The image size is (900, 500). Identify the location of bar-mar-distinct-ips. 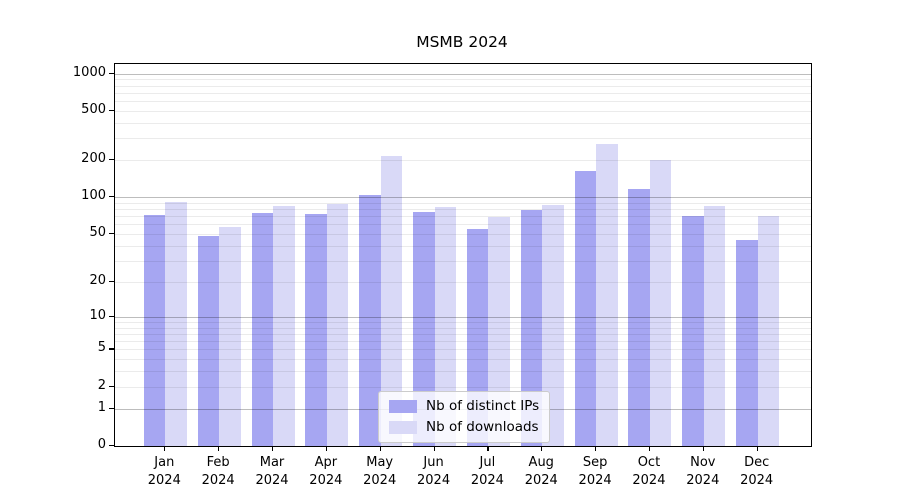
(262, 329).